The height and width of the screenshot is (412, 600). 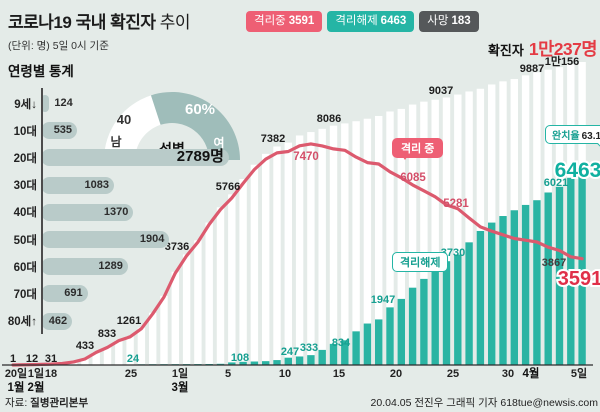 What do you see at coordinates (339, 374) in the screenshot?
I see `x-axis-tick: 15` at bounding box center [339, 374].